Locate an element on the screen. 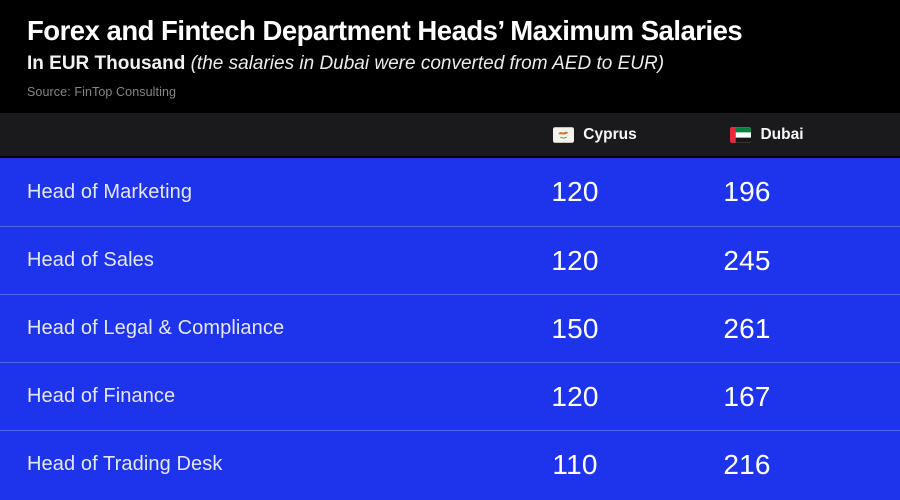  table-row: Head of Legal & Compliance 150 261 is located at coordinates (450, 328).